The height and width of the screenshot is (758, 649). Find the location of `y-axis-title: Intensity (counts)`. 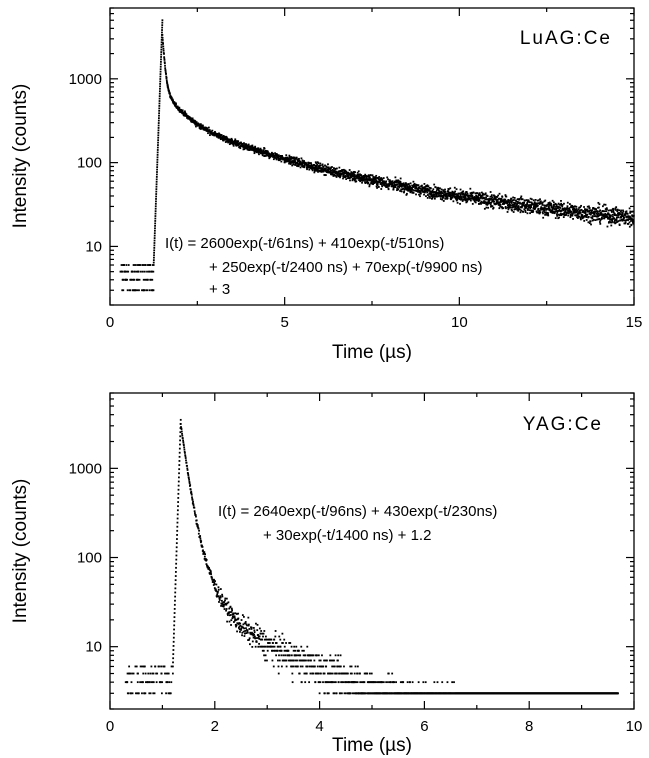

y-axis-title: Intensity (counts) is located at coordinates (20, 551).